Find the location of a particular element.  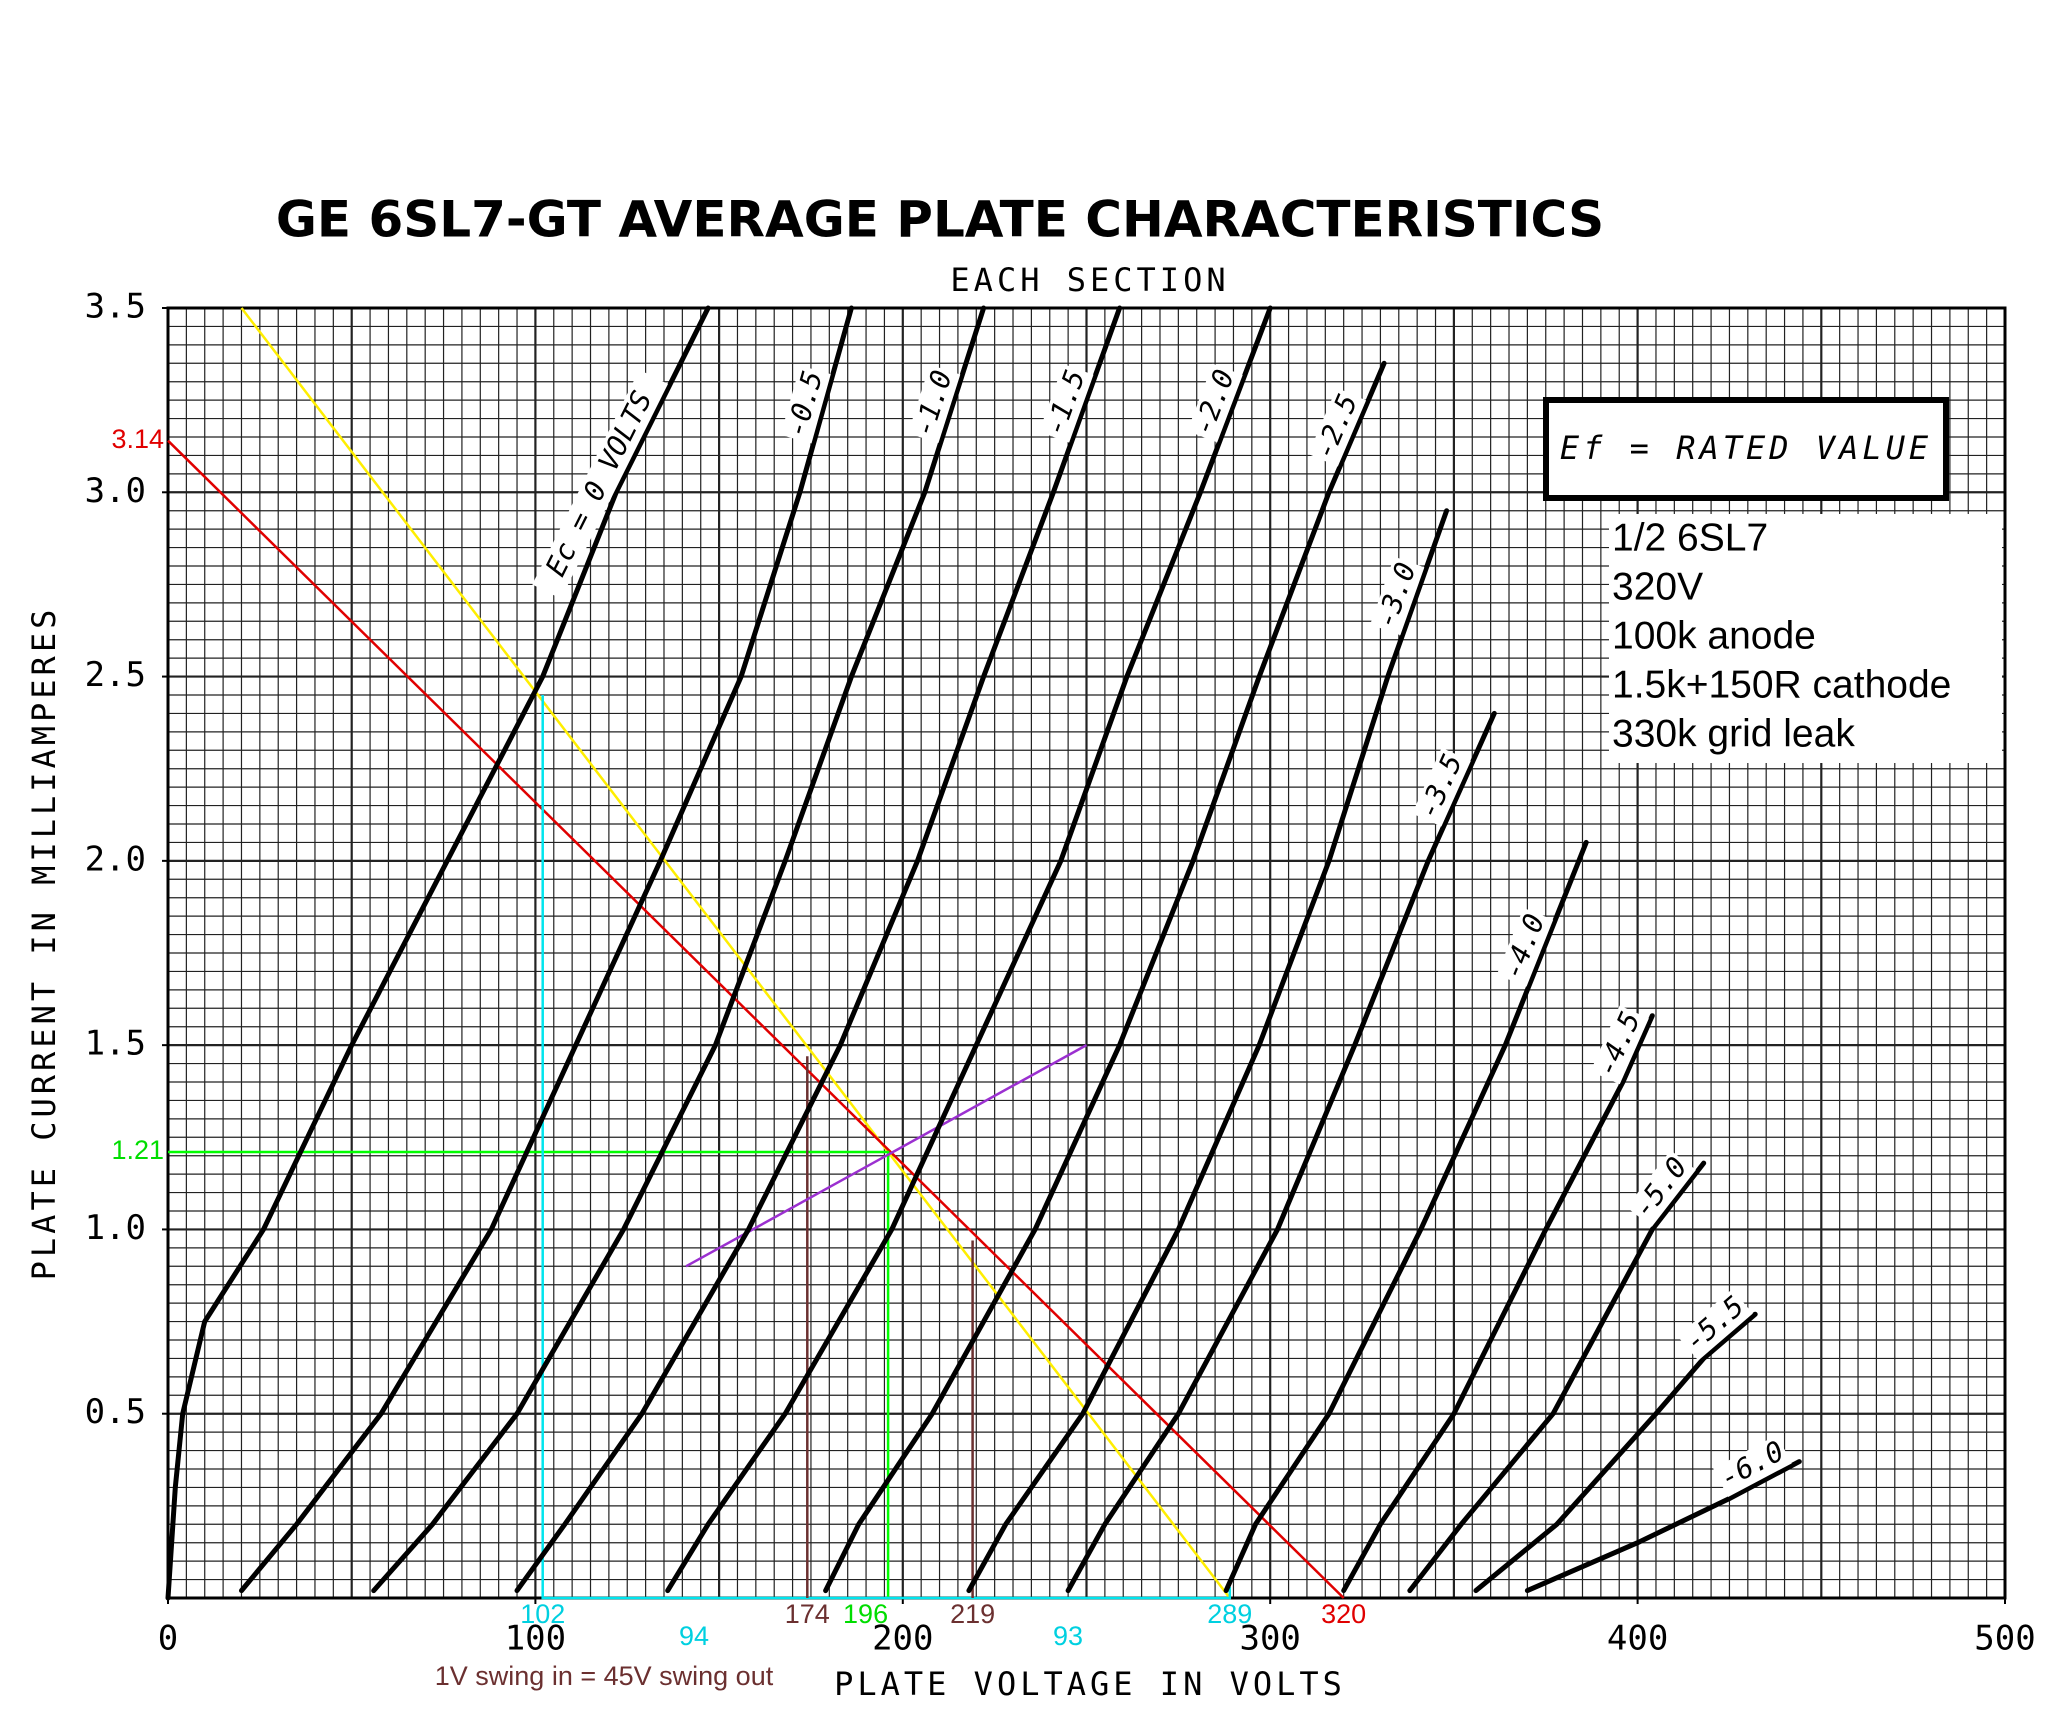

chart-title: GE 6SL7-GT AVERAGE PLATE CHARACTERISTICS is located at coordinates (940, 220).